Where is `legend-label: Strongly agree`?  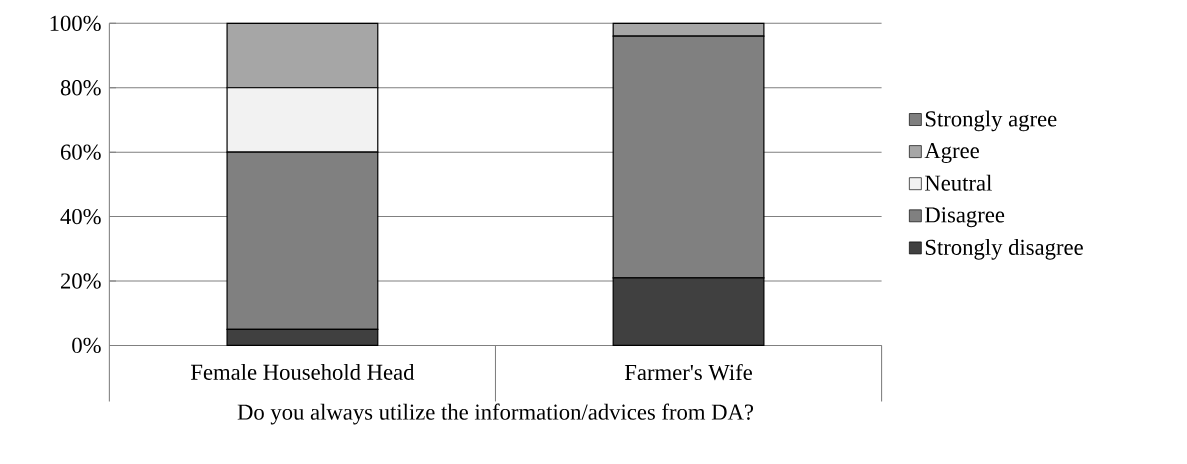 legend-label: Strongly agree is located at coordinates (991, 121).